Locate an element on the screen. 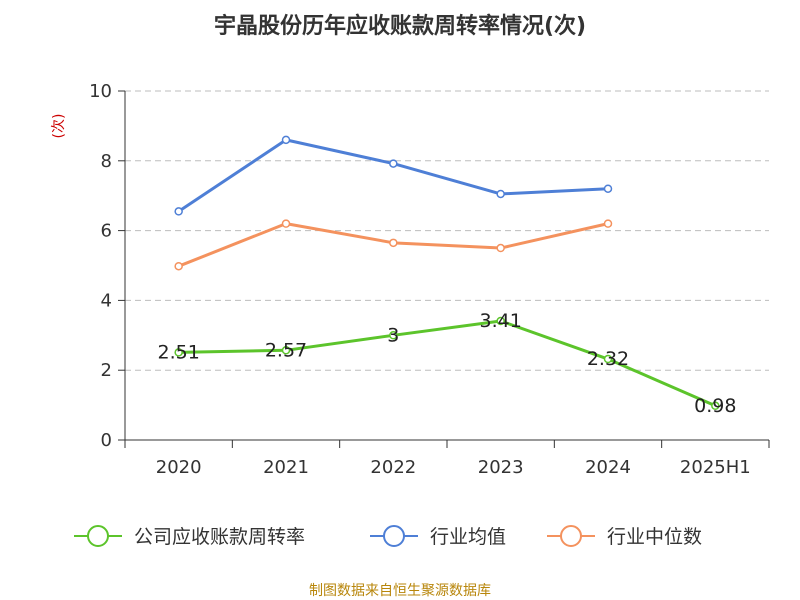 The image size is (800, 600). data-labels: 2.51 2.57 3 3.41 2.32 0.98 is located at coordinates (447, 363).